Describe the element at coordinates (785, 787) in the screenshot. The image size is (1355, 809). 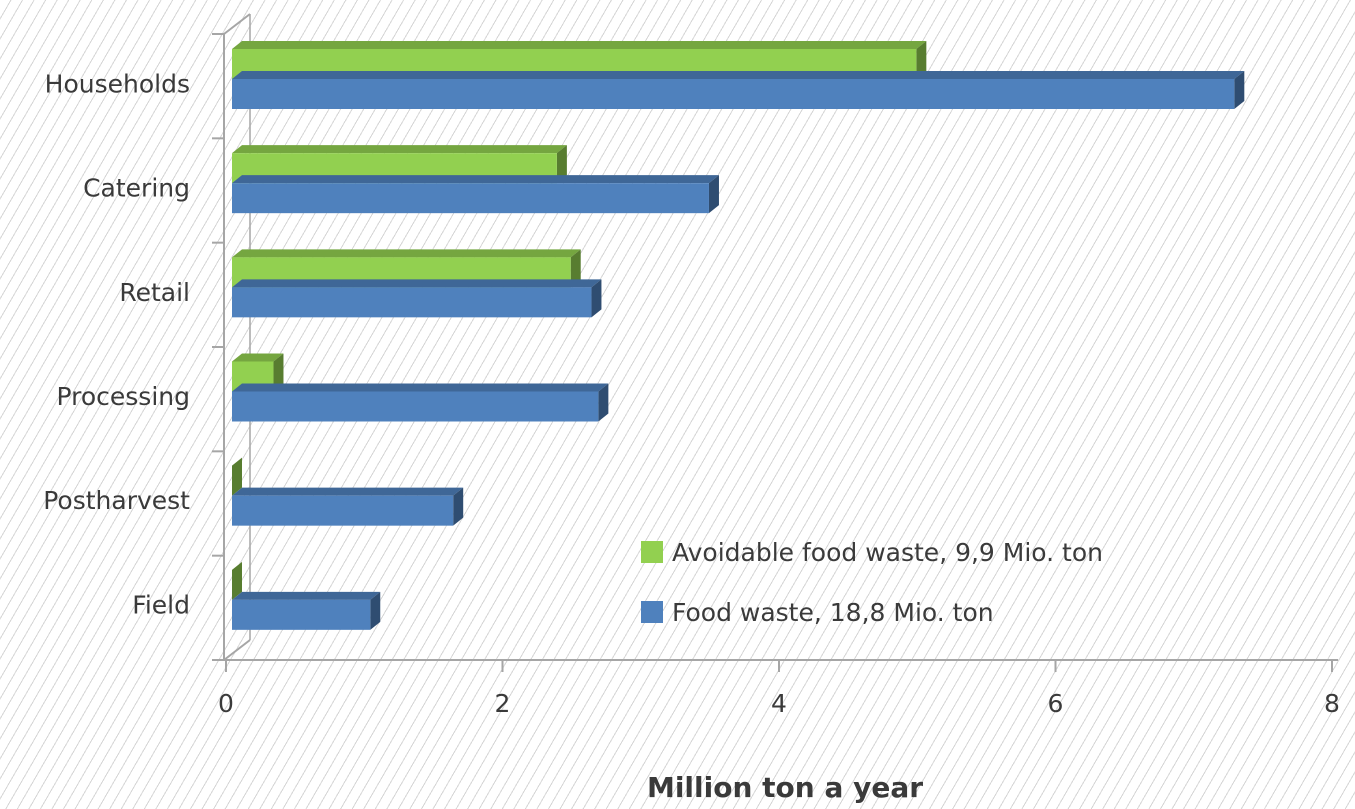
I see `x-axis-title: Million ton a year` at that location.